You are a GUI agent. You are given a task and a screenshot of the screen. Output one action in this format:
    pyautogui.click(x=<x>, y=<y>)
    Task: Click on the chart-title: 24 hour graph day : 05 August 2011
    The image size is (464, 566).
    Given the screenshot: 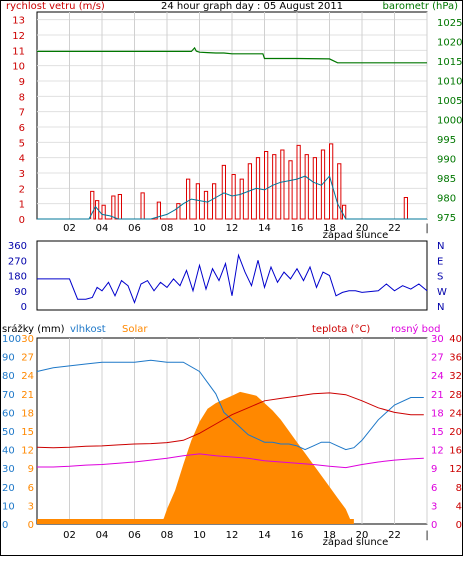 What is the action you would take?
    pyautogui.click(x=252, y=6)
    